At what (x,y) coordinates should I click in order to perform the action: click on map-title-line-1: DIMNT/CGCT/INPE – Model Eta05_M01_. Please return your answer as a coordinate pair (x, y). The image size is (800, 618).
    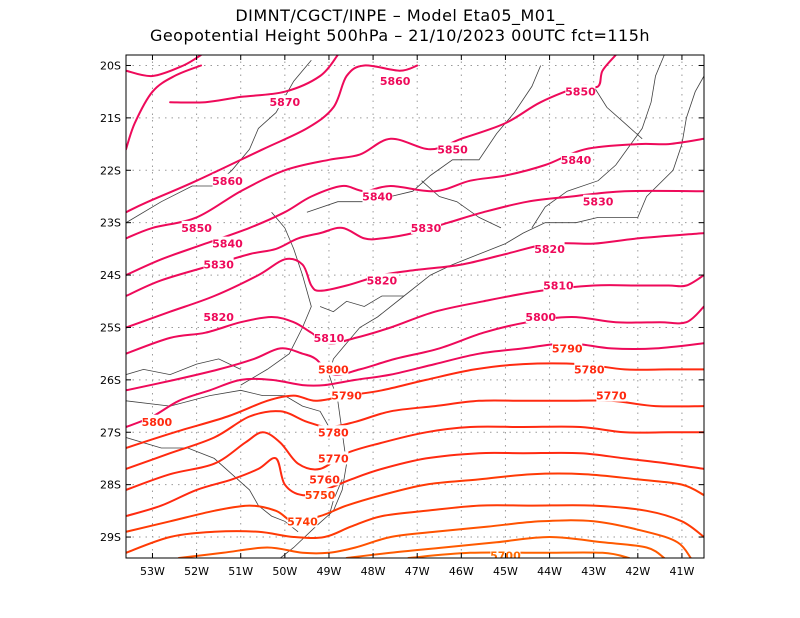
    Looking at the image, I should click on (400, 15).